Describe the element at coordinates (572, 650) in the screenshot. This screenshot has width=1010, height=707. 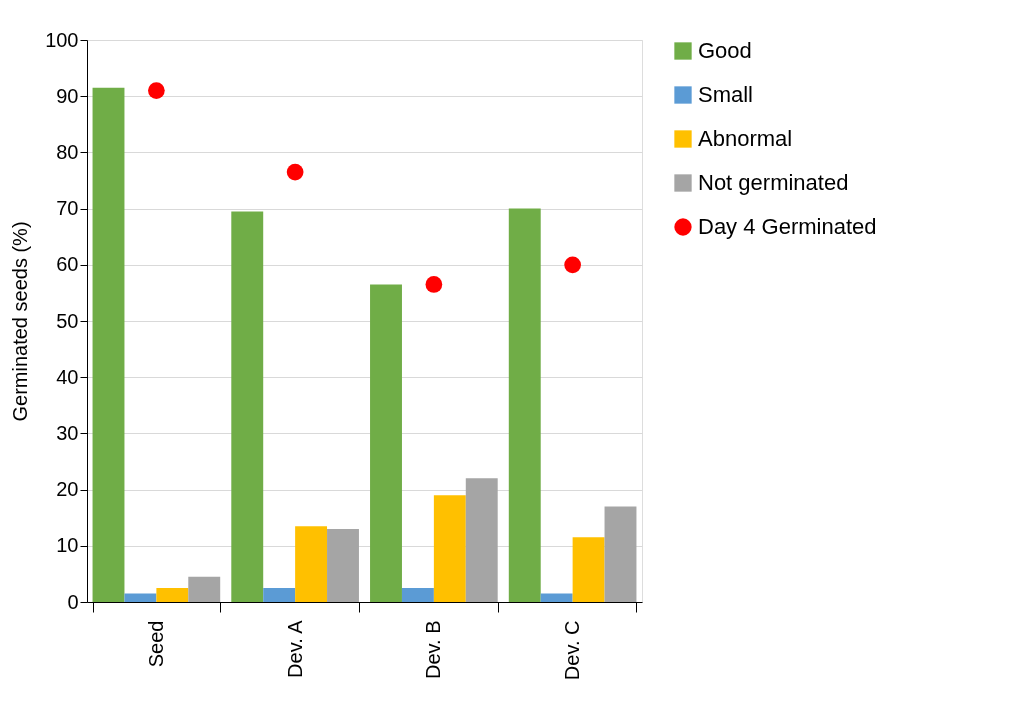
I see `x-tick-label: Dev. C` at that location.